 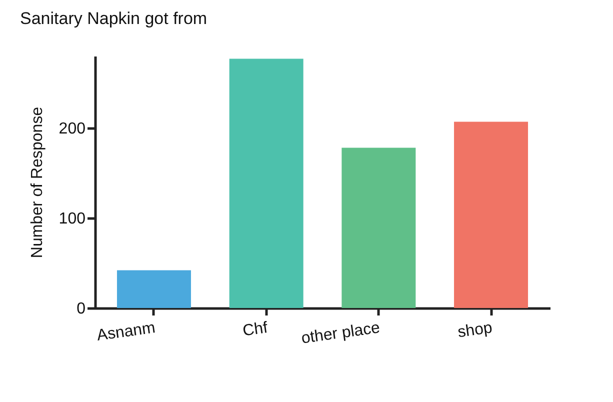 What do you see at coordinates (256, 329) in the screenshot?
I see `x-tick-label: Chf` at bounding box center [256, 329].